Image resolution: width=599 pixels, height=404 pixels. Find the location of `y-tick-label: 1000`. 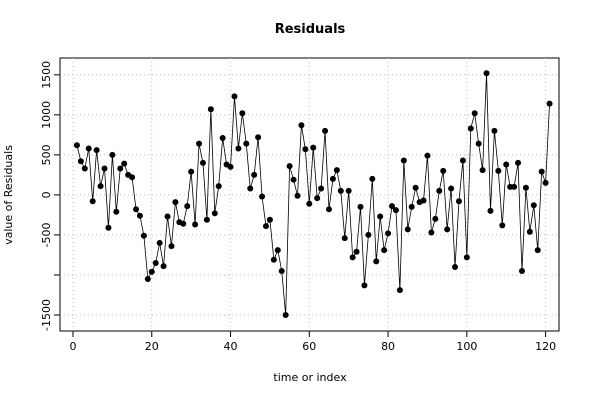

y-tick-label: 1000 is located at coordinates (46, 115).